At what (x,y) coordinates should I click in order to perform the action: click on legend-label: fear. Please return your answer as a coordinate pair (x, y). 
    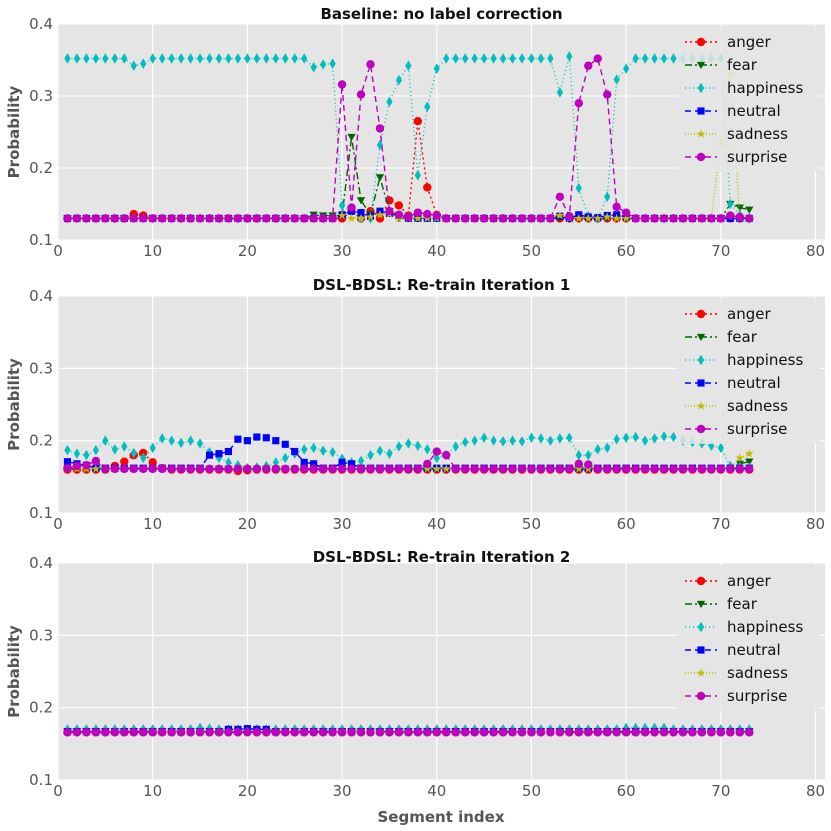
    Looking at the image, I should click on (742, 337).